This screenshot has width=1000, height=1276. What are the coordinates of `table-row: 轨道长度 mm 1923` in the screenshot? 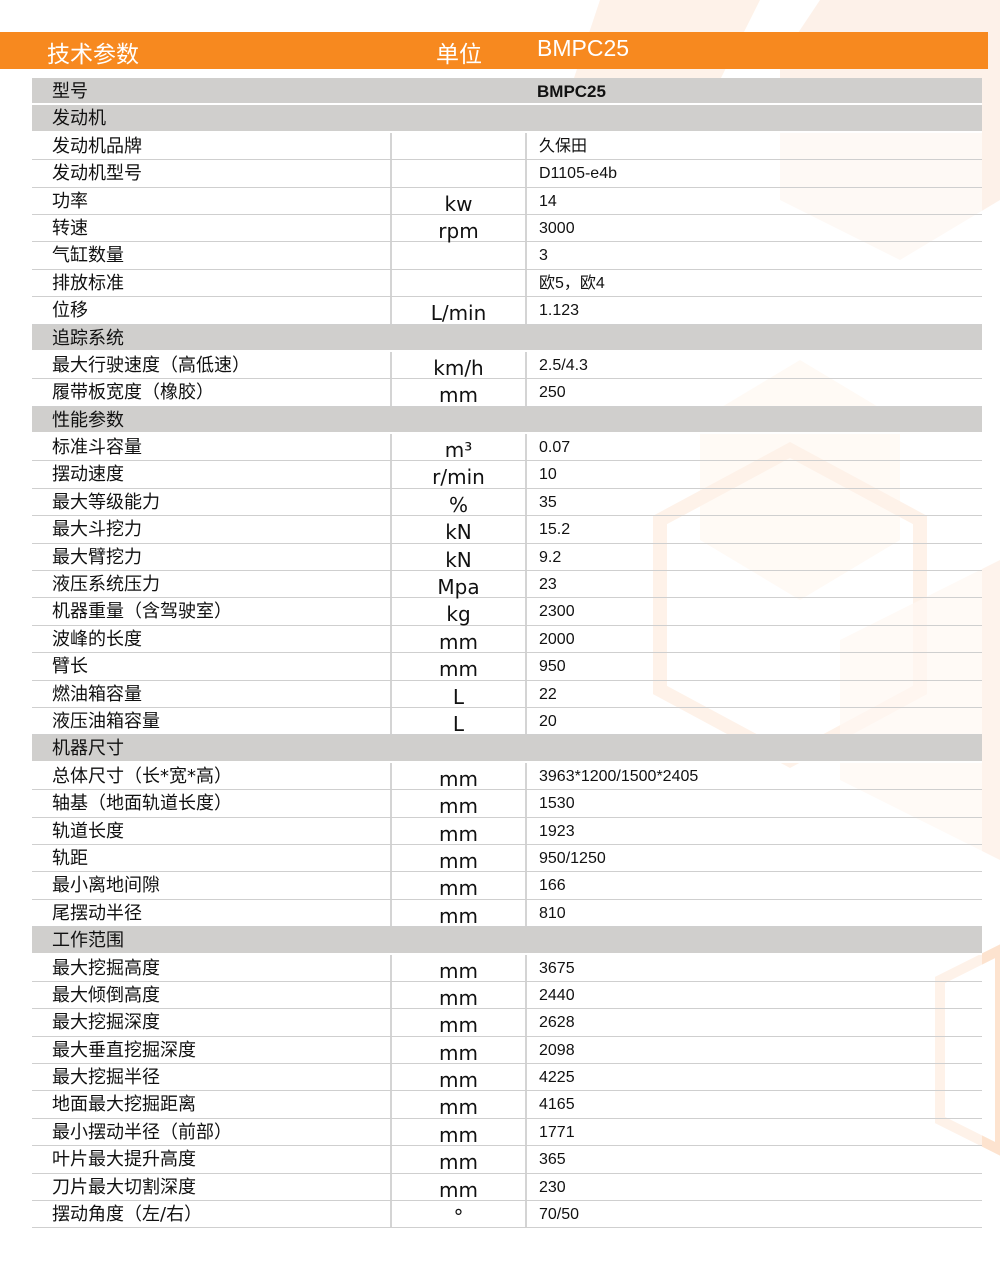 It's located at (507, 831).